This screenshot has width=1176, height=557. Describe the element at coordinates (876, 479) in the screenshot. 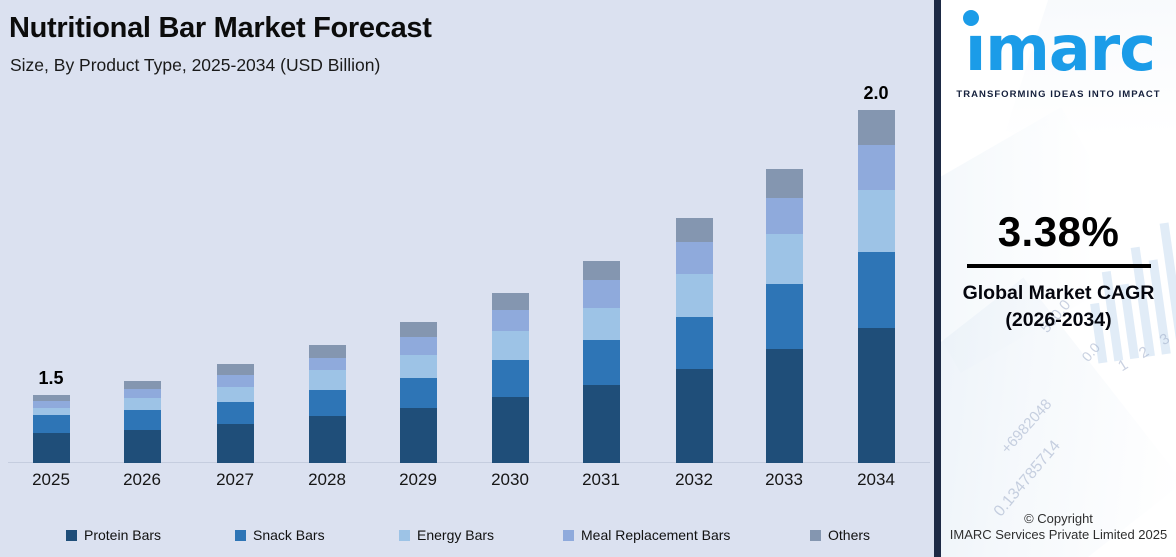

I see `x-axis-label: 2034` at that location.